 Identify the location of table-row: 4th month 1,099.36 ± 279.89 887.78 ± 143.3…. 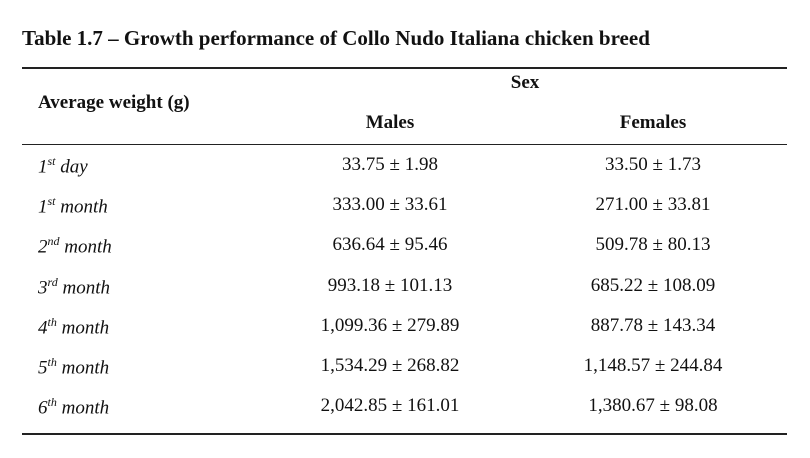
(405, 327).